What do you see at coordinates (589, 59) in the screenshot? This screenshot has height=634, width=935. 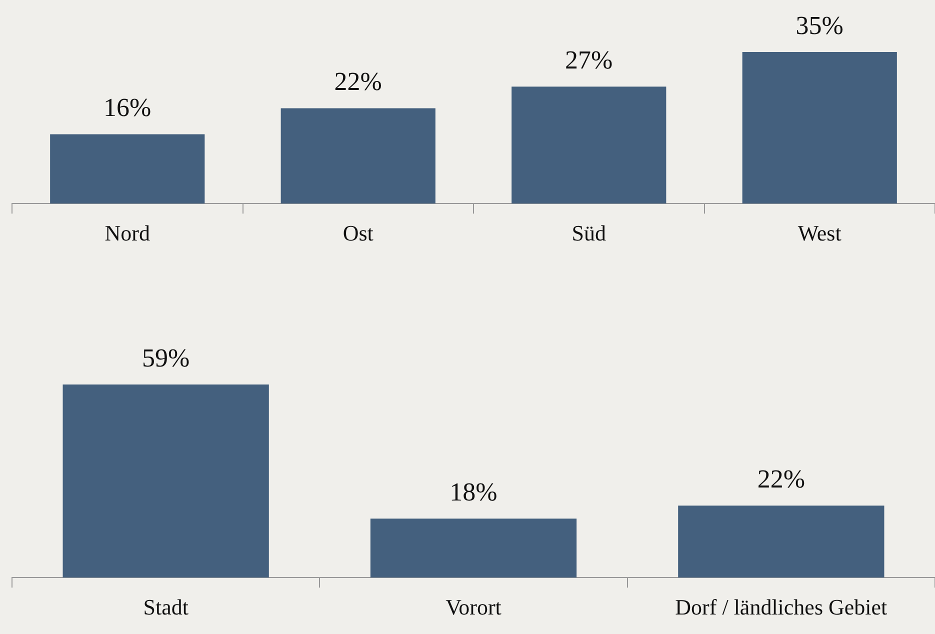 I see `data-label: 27%` at bounding box center [589, 59].